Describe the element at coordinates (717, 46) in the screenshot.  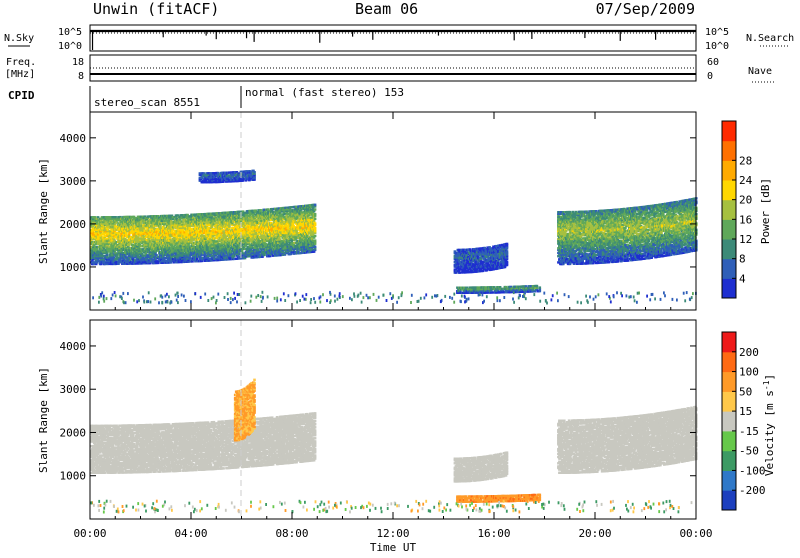
I see `noise-right-tick-bottom: 10^0` at that location.